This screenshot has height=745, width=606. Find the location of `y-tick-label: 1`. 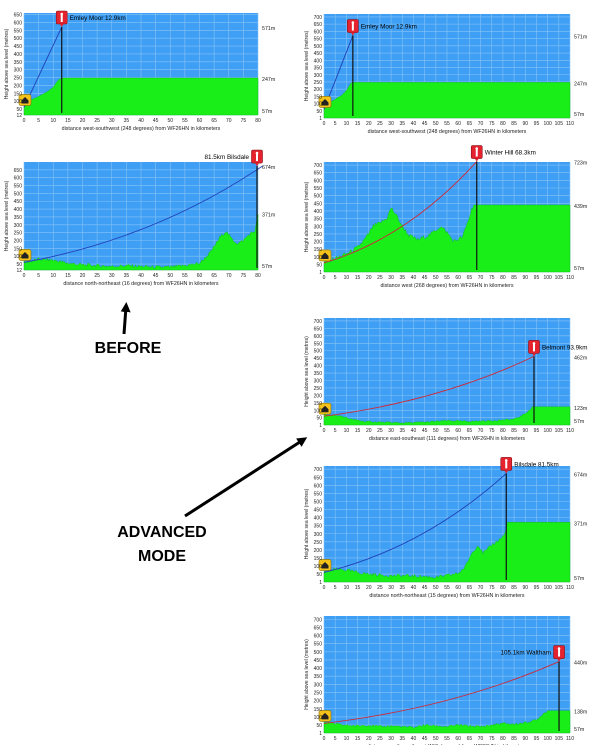

y-tick-label: 1 is located at coordinates (320, 119).